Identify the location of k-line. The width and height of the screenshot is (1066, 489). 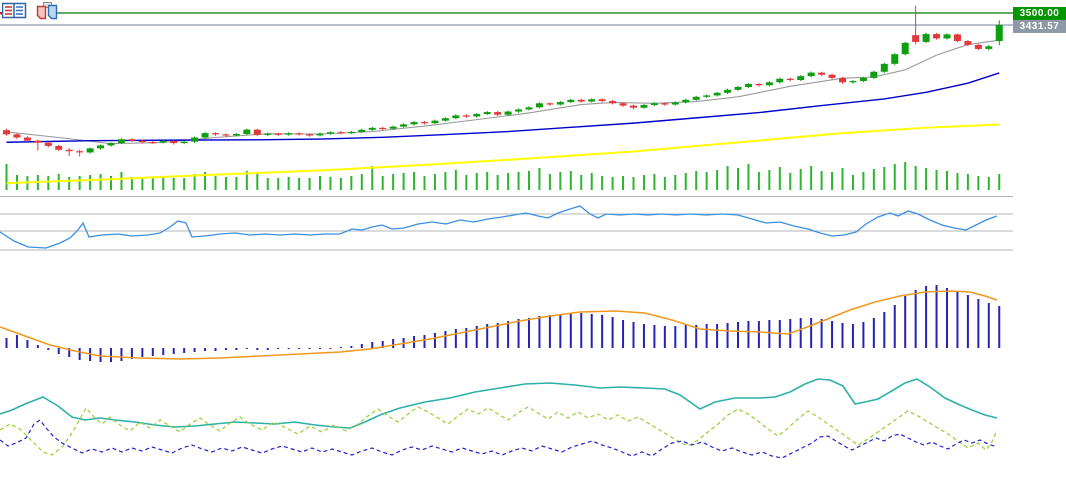
(499, 403).